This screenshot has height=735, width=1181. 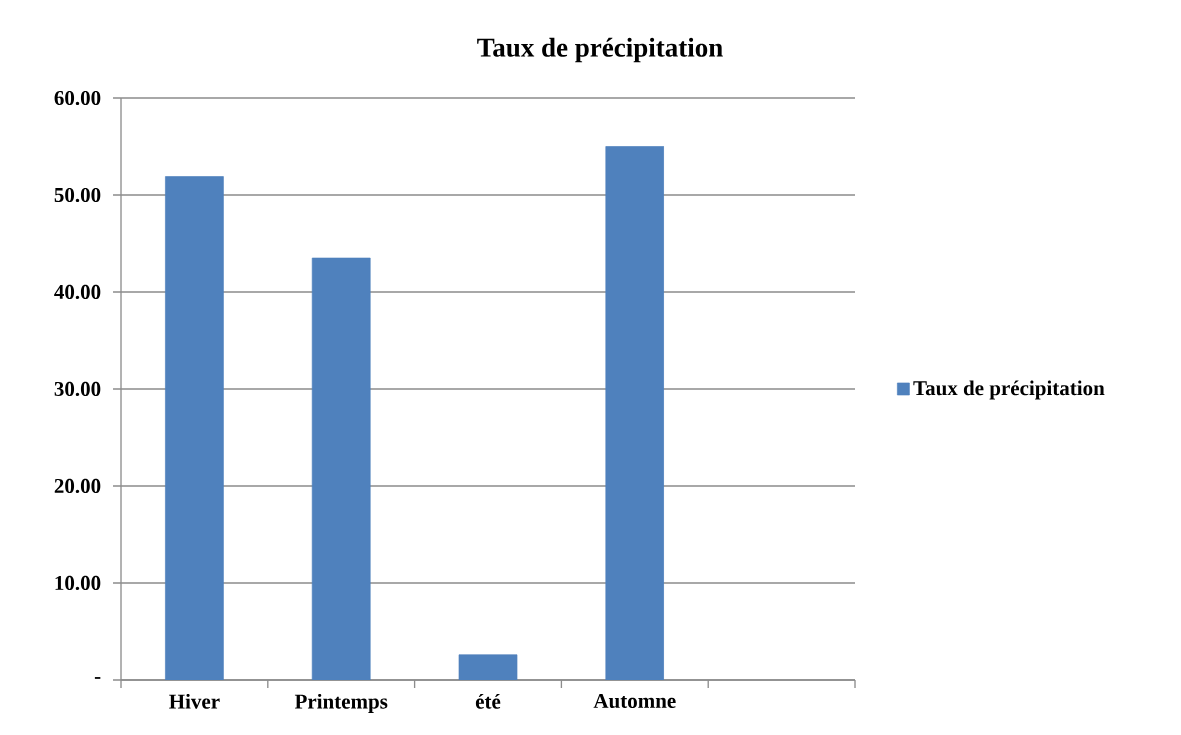 I want to click on x-tick-label: été, so click(x=488, y=701).